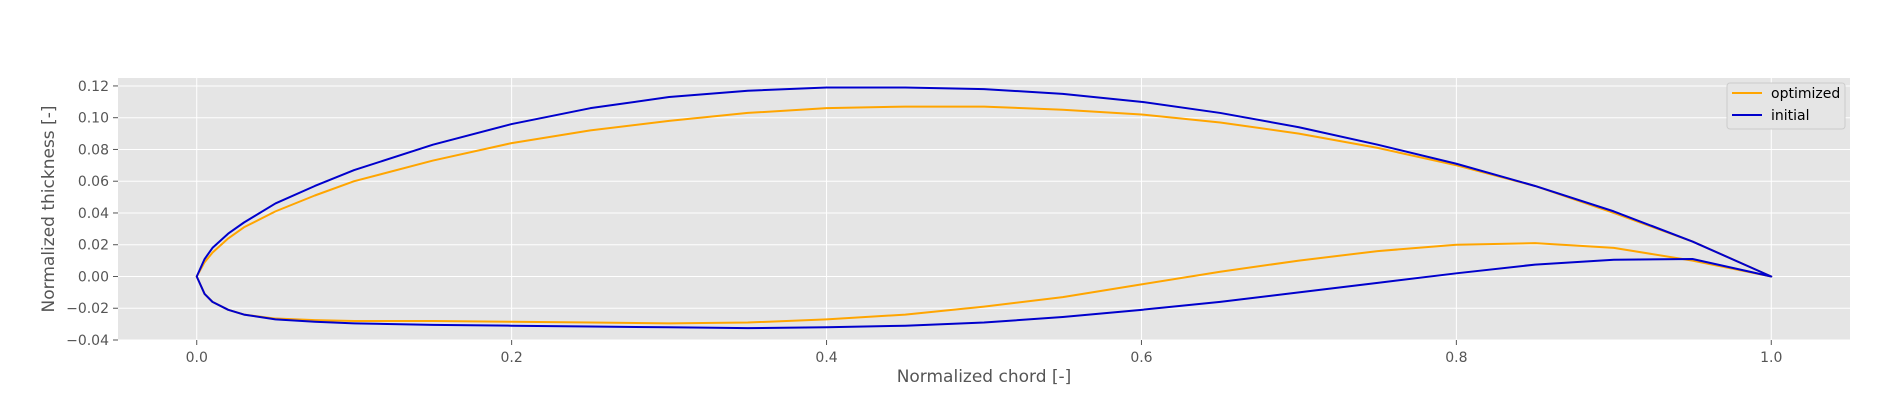  I want to click on y-tick-label: 0.08, so click(93, 150).